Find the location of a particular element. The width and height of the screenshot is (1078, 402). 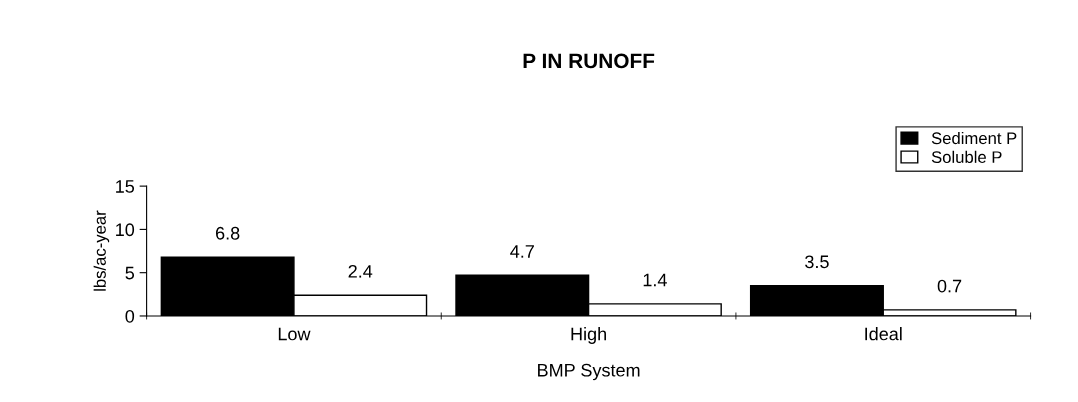

x-tick-label: High is located at coordinates (588, 335).